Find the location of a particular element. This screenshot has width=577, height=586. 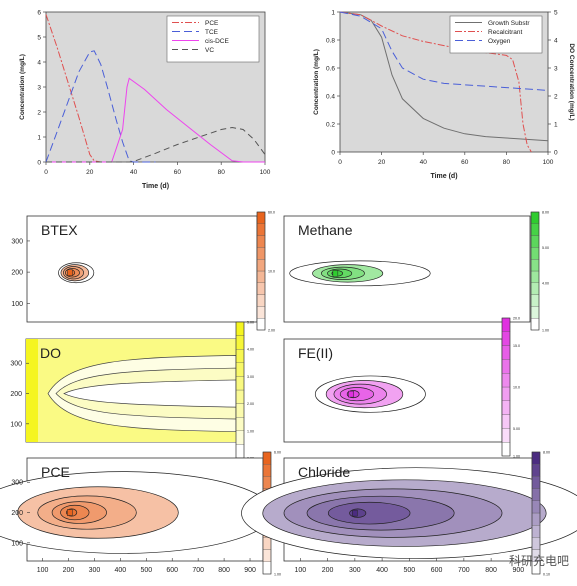

y-tick-label: 0.8 is located at coordinates (330, 41).